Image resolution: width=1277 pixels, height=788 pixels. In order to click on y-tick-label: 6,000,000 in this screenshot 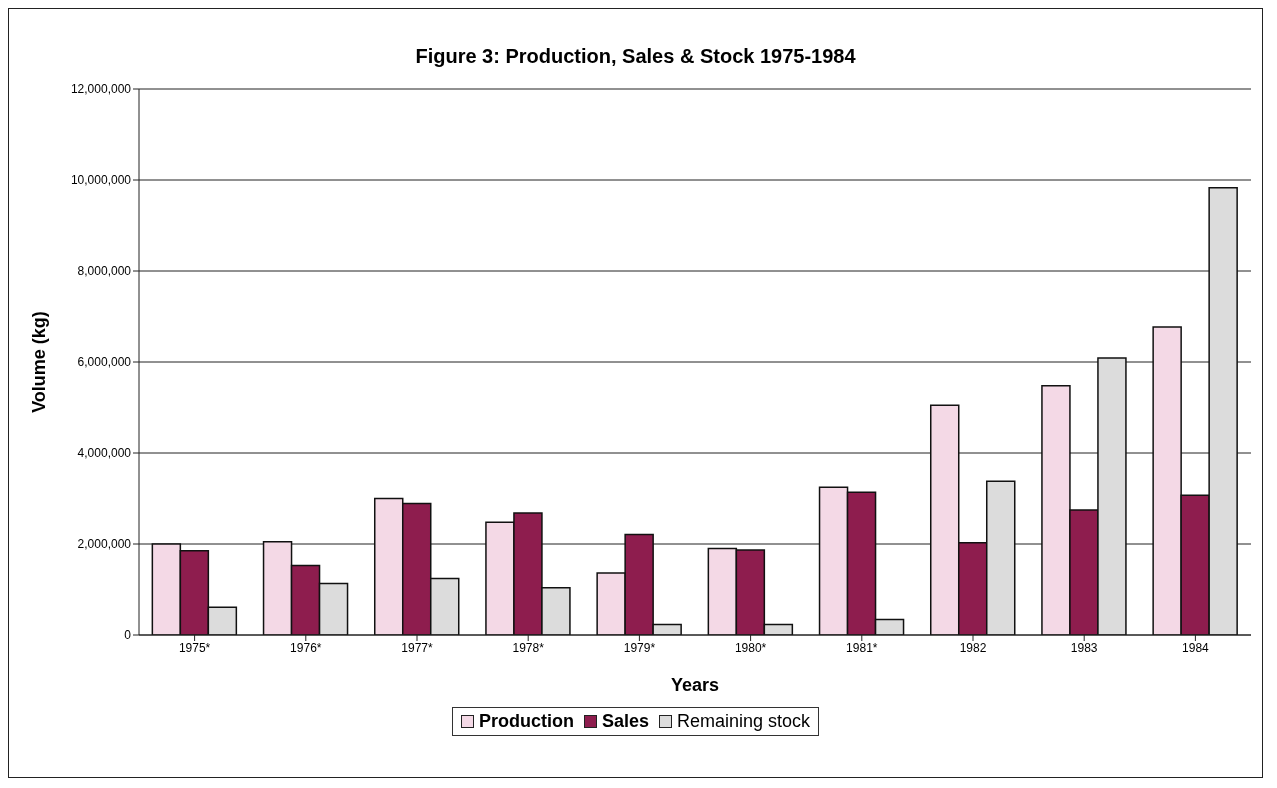, I will do `click(104, 362)`.